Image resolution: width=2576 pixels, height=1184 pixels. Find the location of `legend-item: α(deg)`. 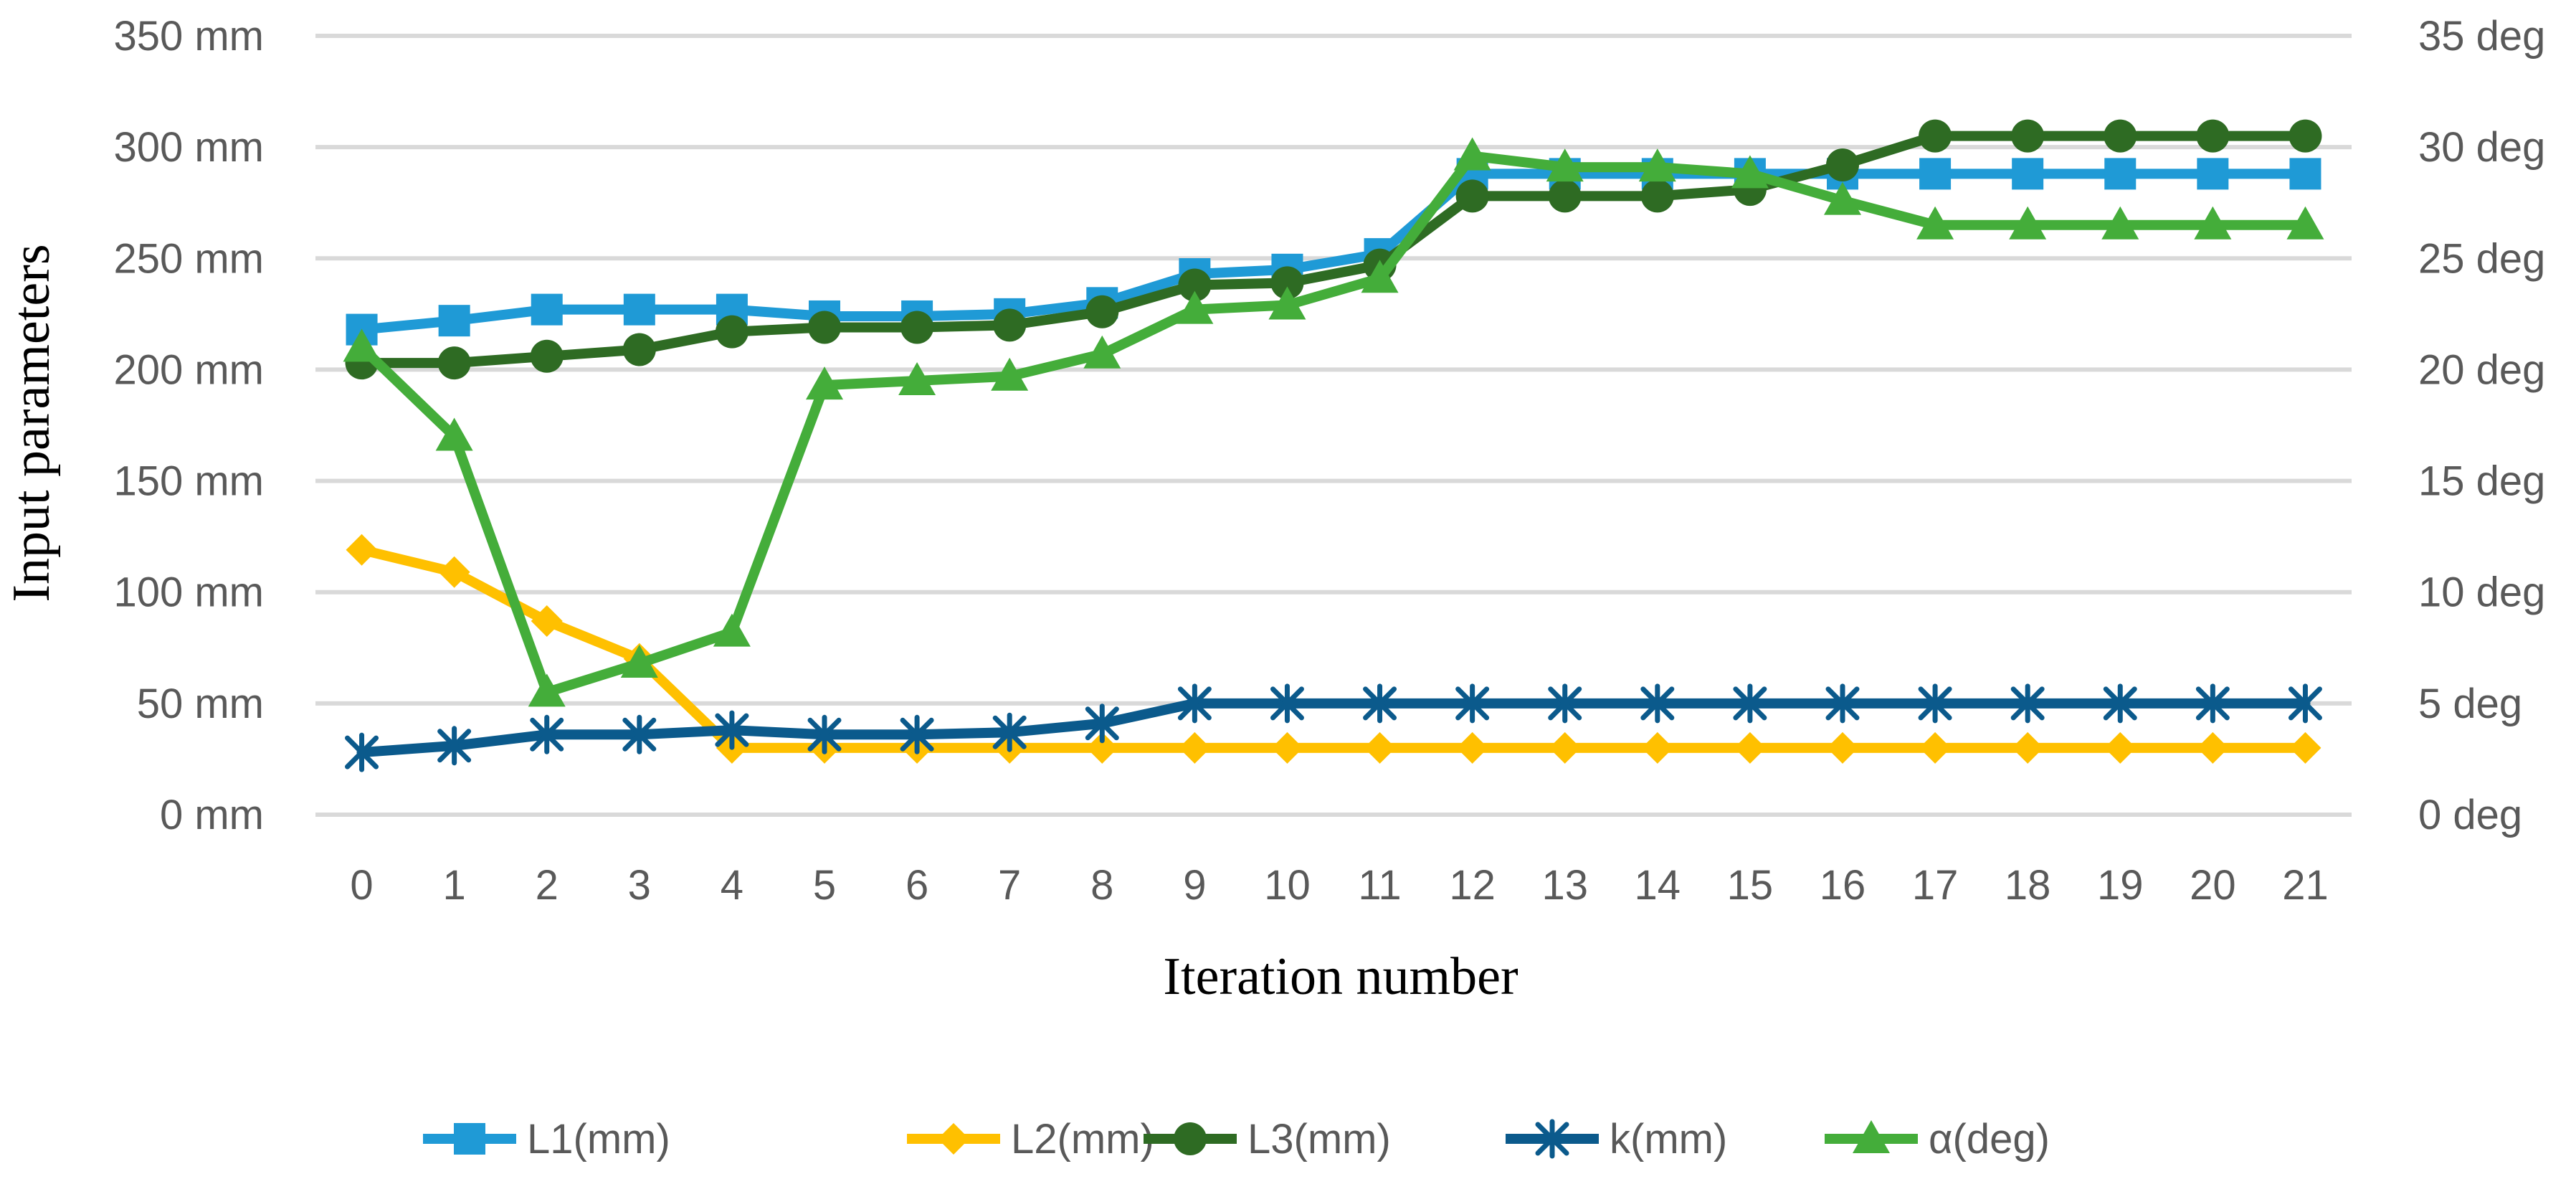

legend-item: α(deg) is located at coordinates (1938, 1139).